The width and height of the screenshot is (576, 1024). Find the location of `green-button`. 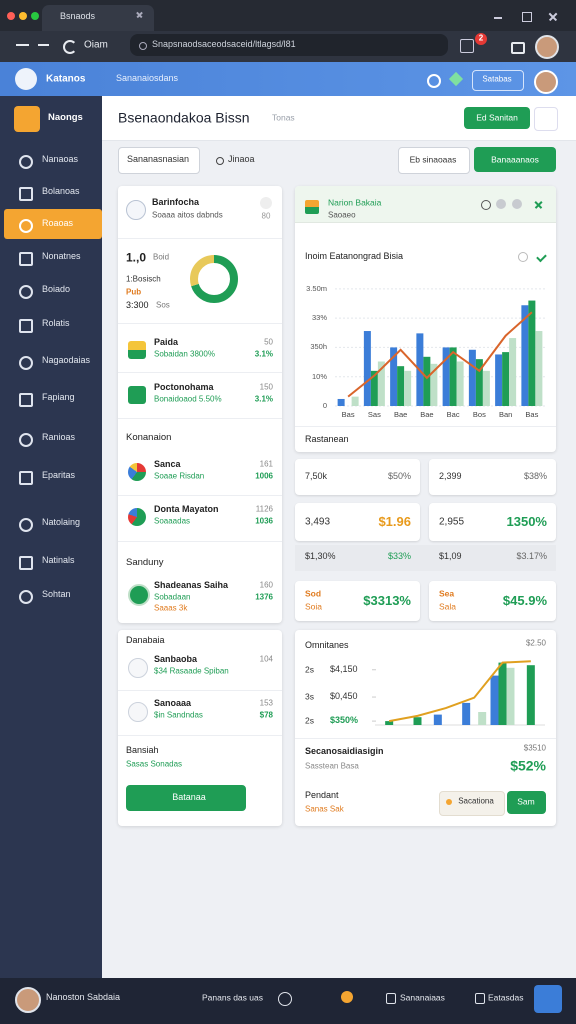

green-button is located at coordinates (526, 802).